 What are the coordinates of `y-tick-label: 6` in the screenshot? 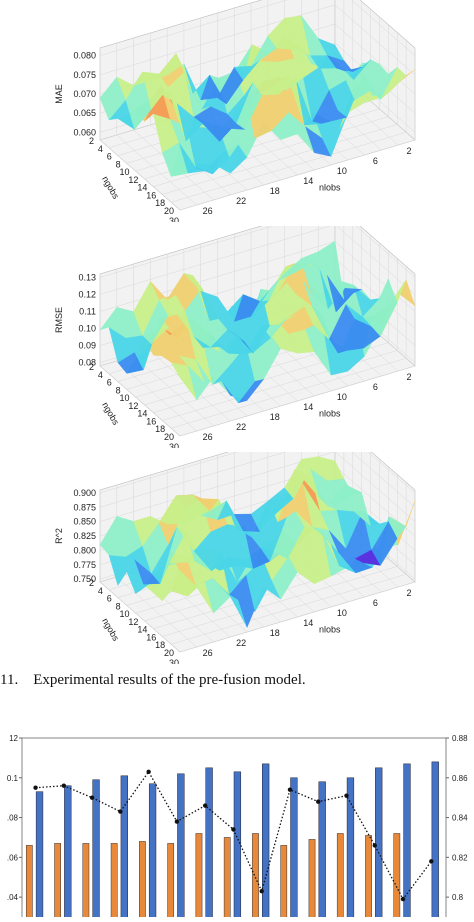 It's located at (109, 383).